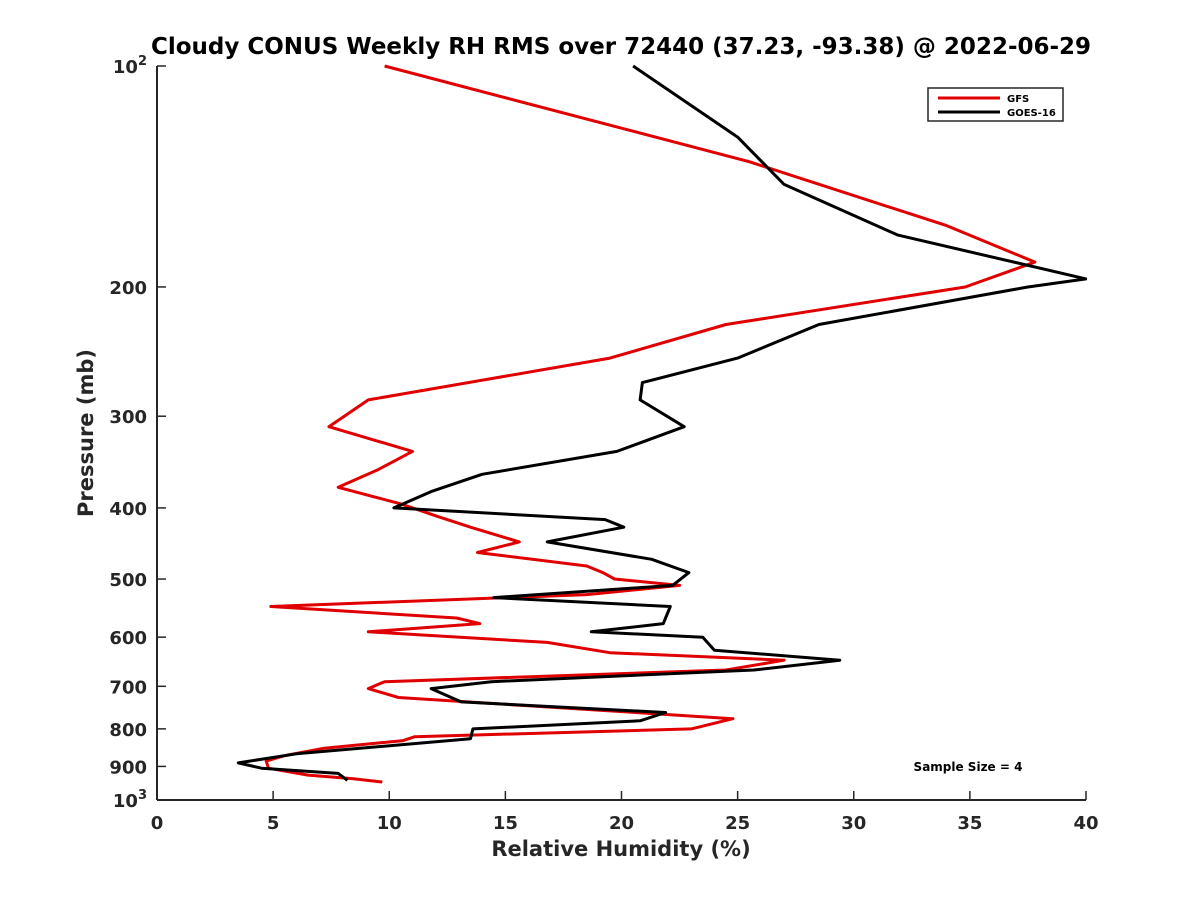 The height and width of the screenshot is (900, 1200). I want to click on y-axis-label: Pressure (mb), so click(86, 433).